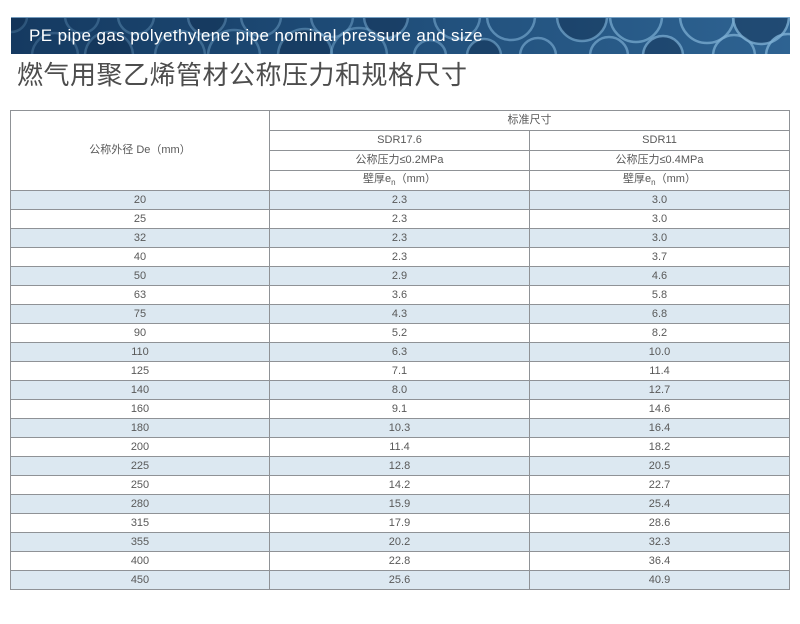  Describe the element at coordinates (140, 561) in the screenshot. I see `cell-outer-diameter: 400` at that location.